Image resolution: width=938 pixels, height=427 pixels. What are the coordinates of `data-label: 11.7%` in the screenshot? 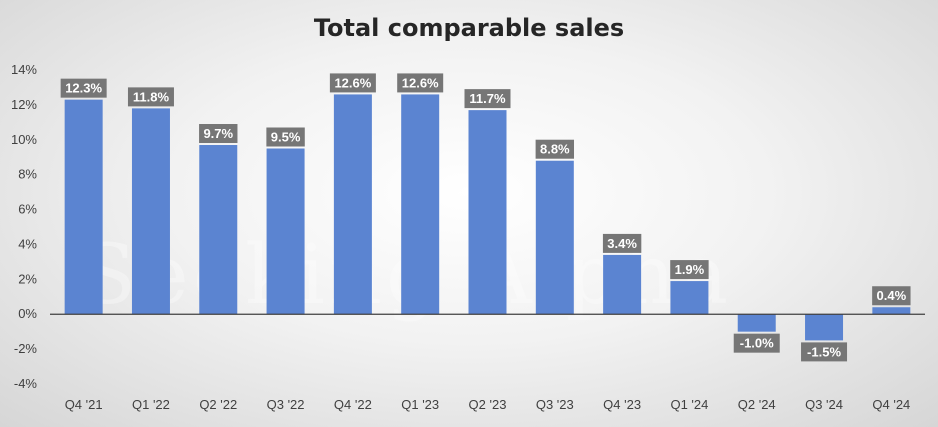 It's located at (487, 98).